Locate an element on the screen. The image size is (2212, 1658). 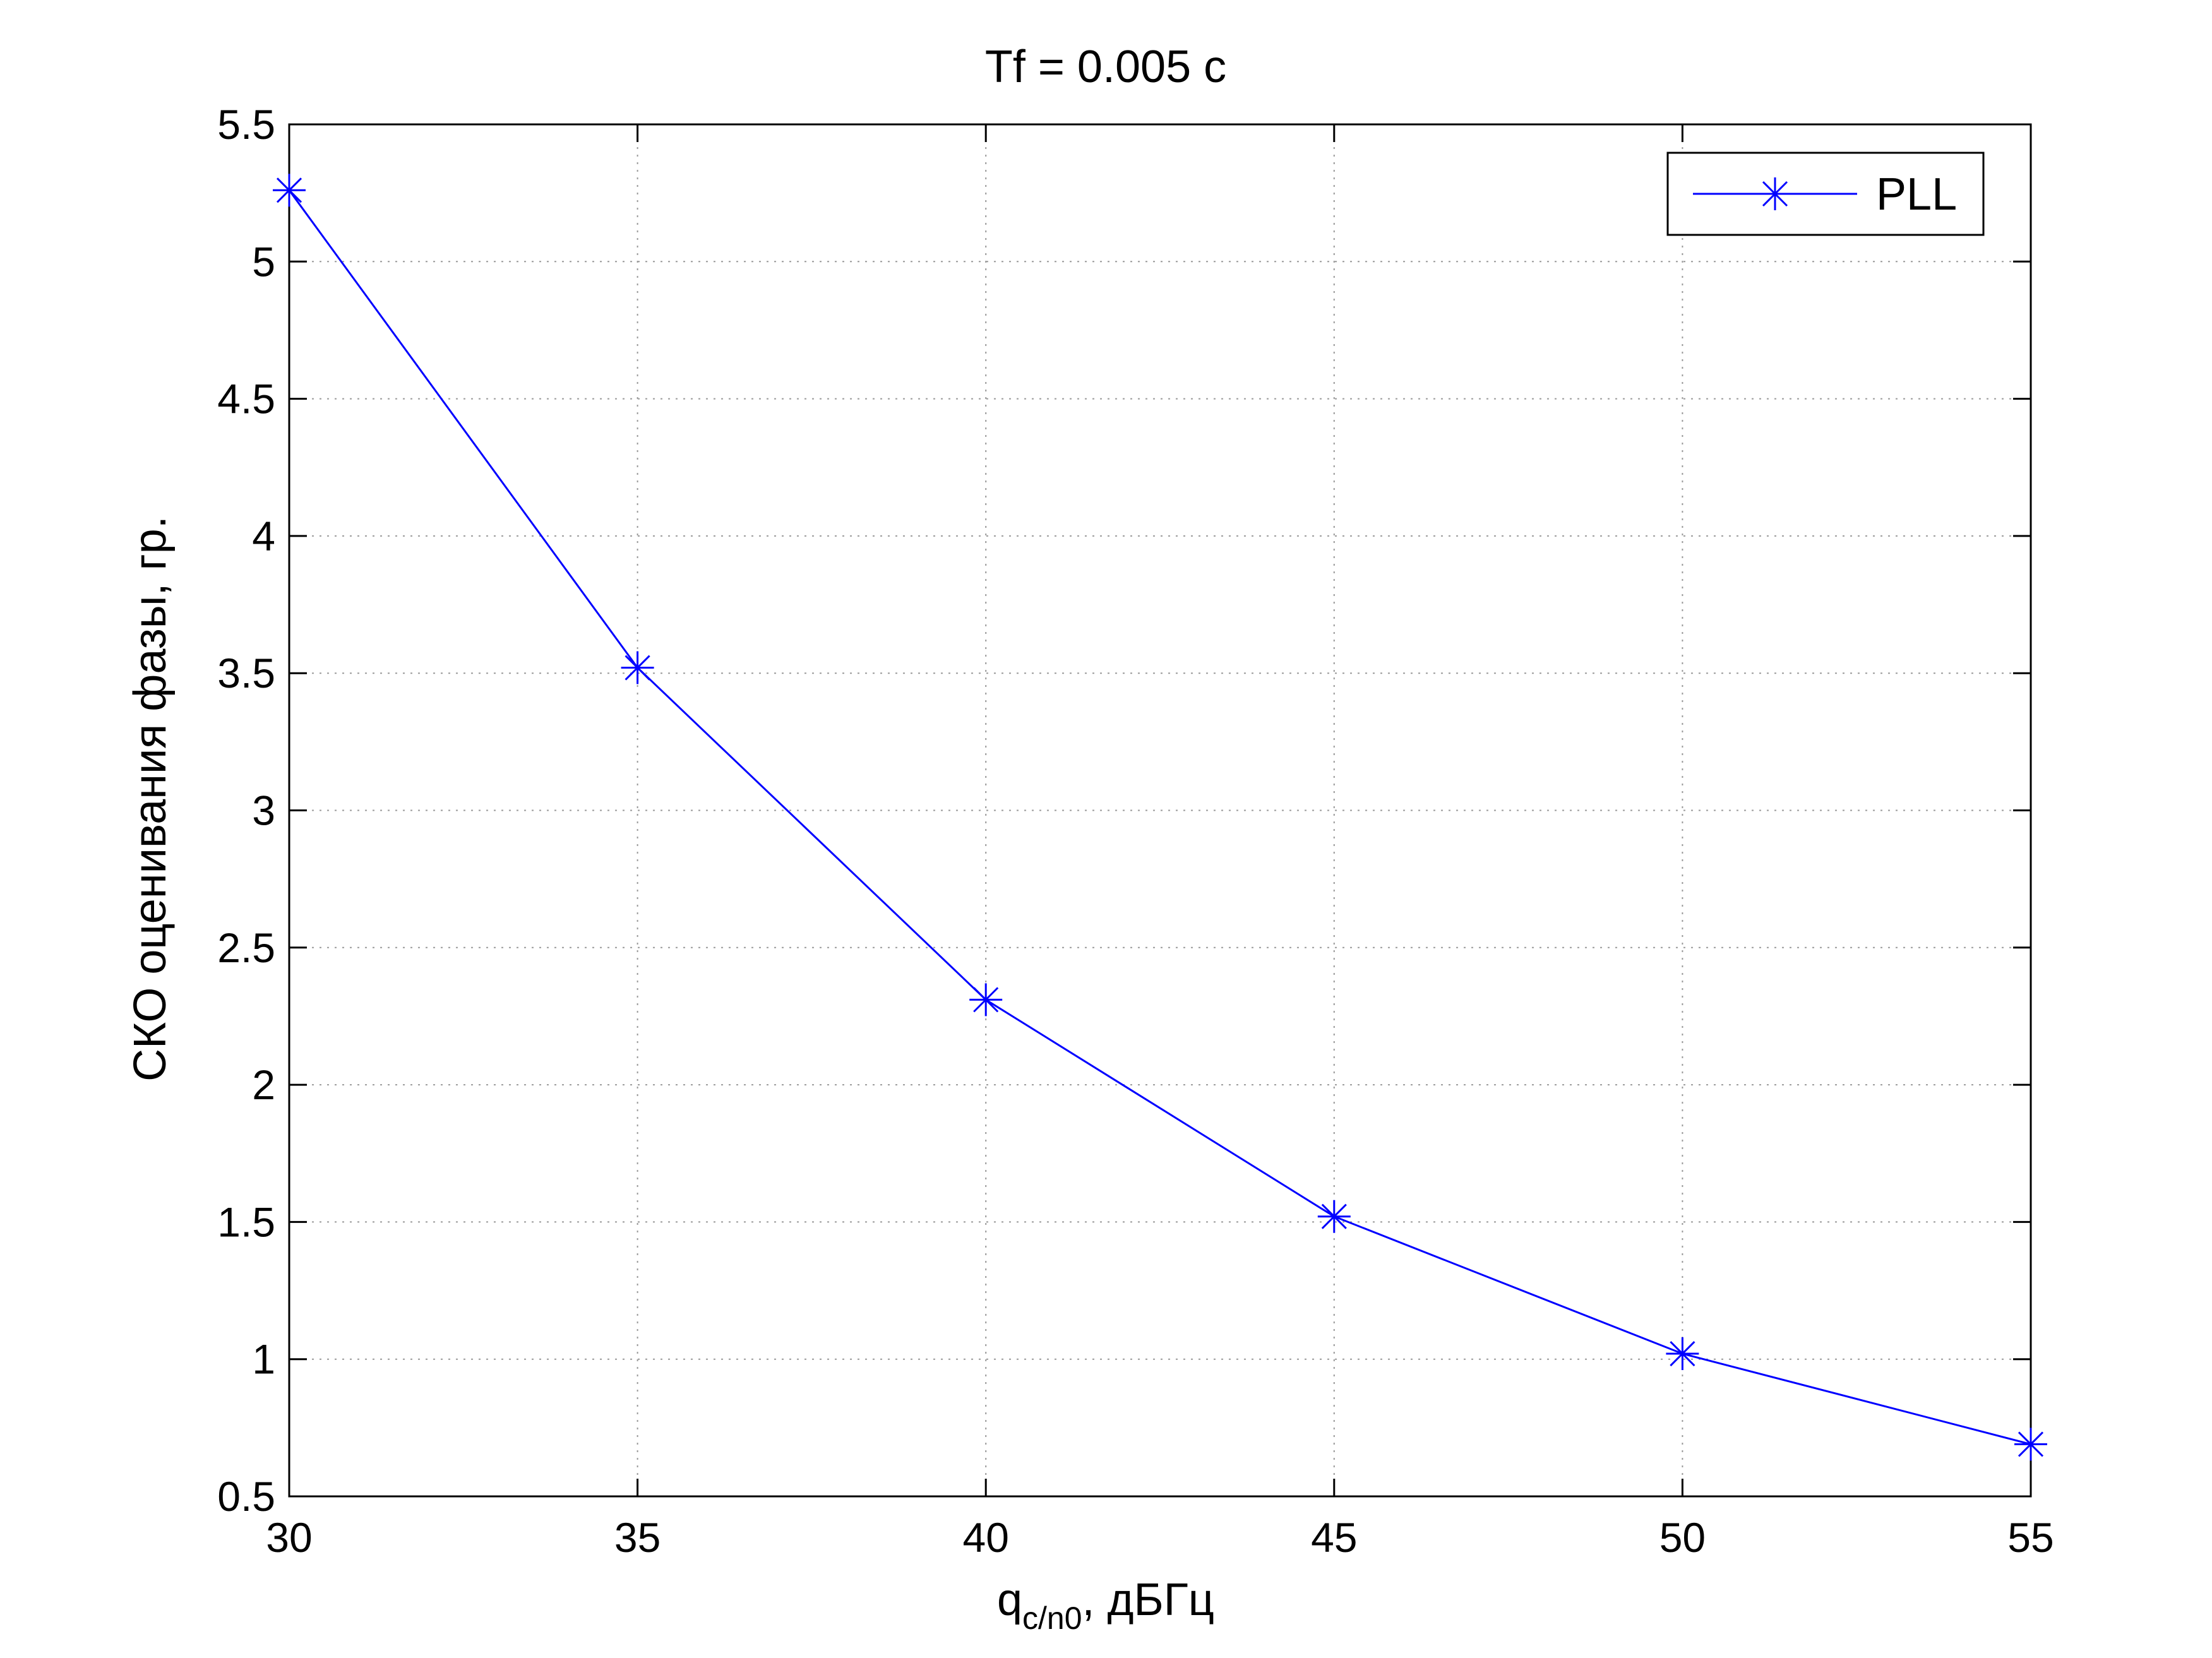
y-tick-label: 5 is located at coordinates (263, 261).